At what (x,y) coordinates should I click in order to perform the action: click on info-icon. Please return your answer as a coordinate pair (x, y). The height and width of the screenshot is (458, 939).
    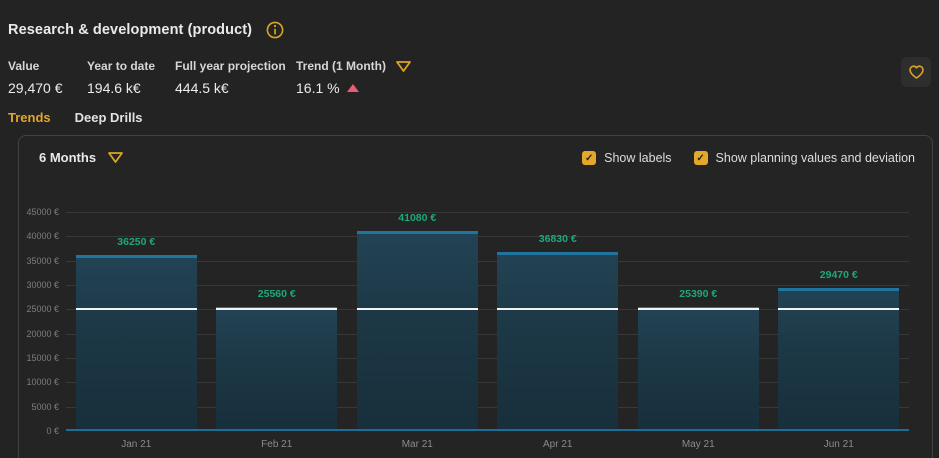
    Looking at the image, I should click on (275, 30).